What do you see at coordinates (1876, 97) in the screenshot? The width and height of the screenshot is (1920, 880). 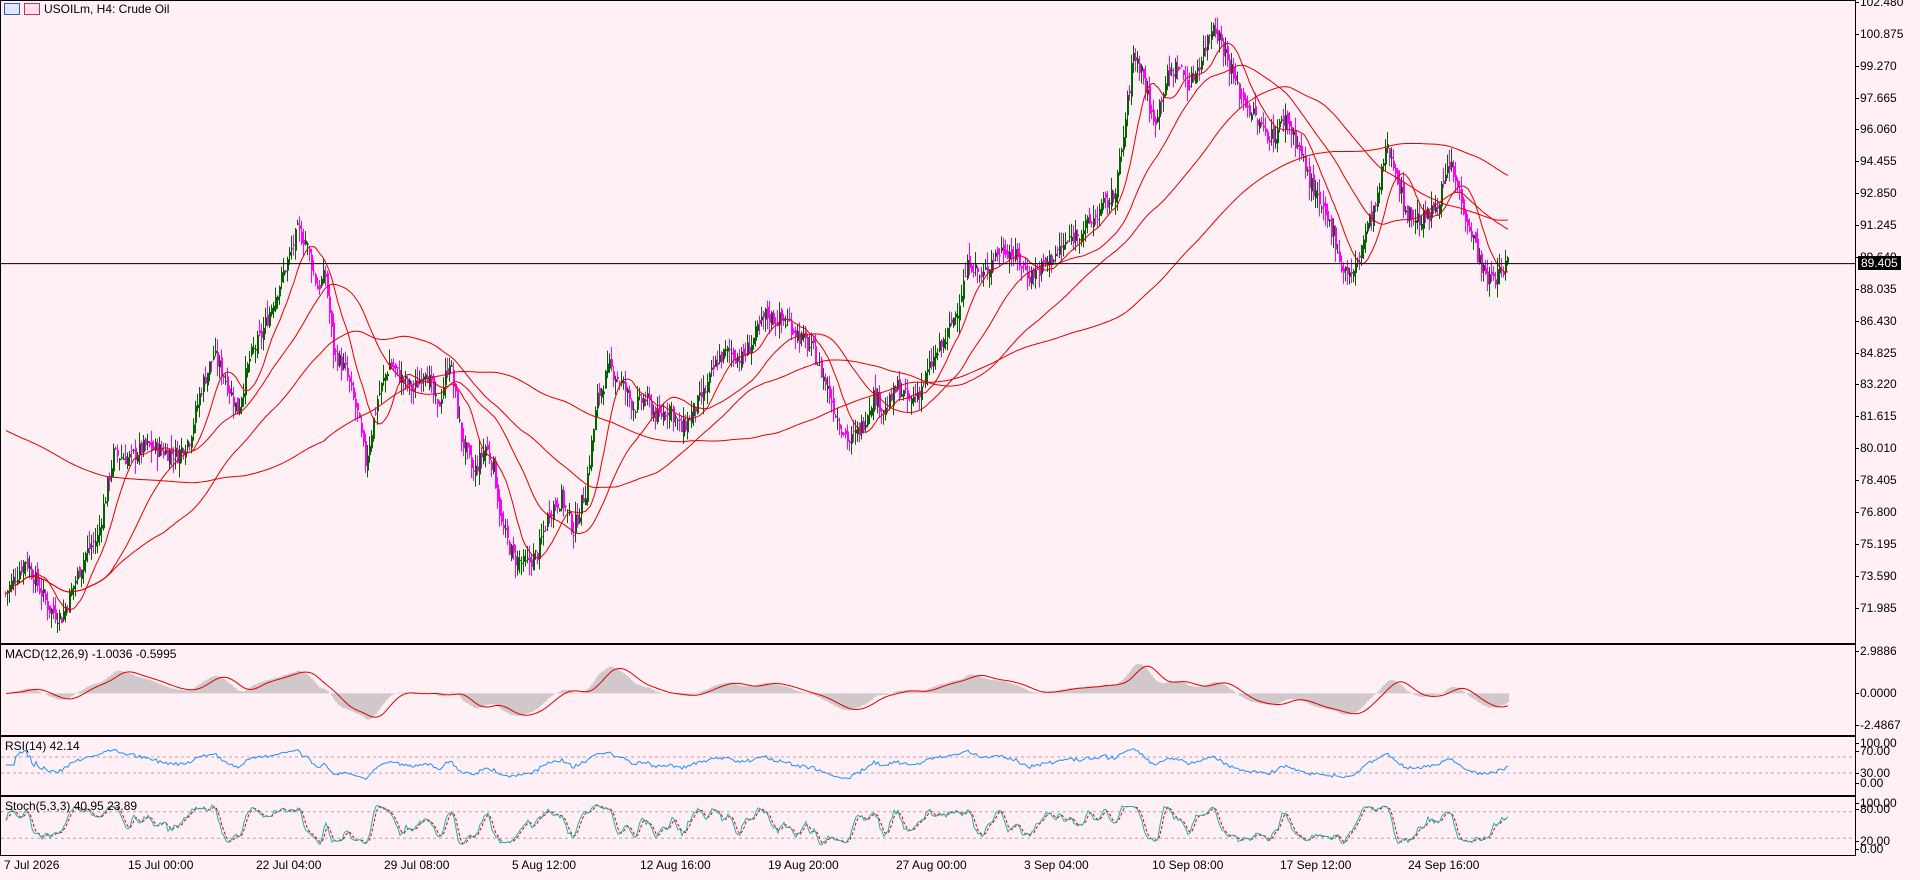 I see `price-tick-label: 97.665` at bounding box center [1876, 97].